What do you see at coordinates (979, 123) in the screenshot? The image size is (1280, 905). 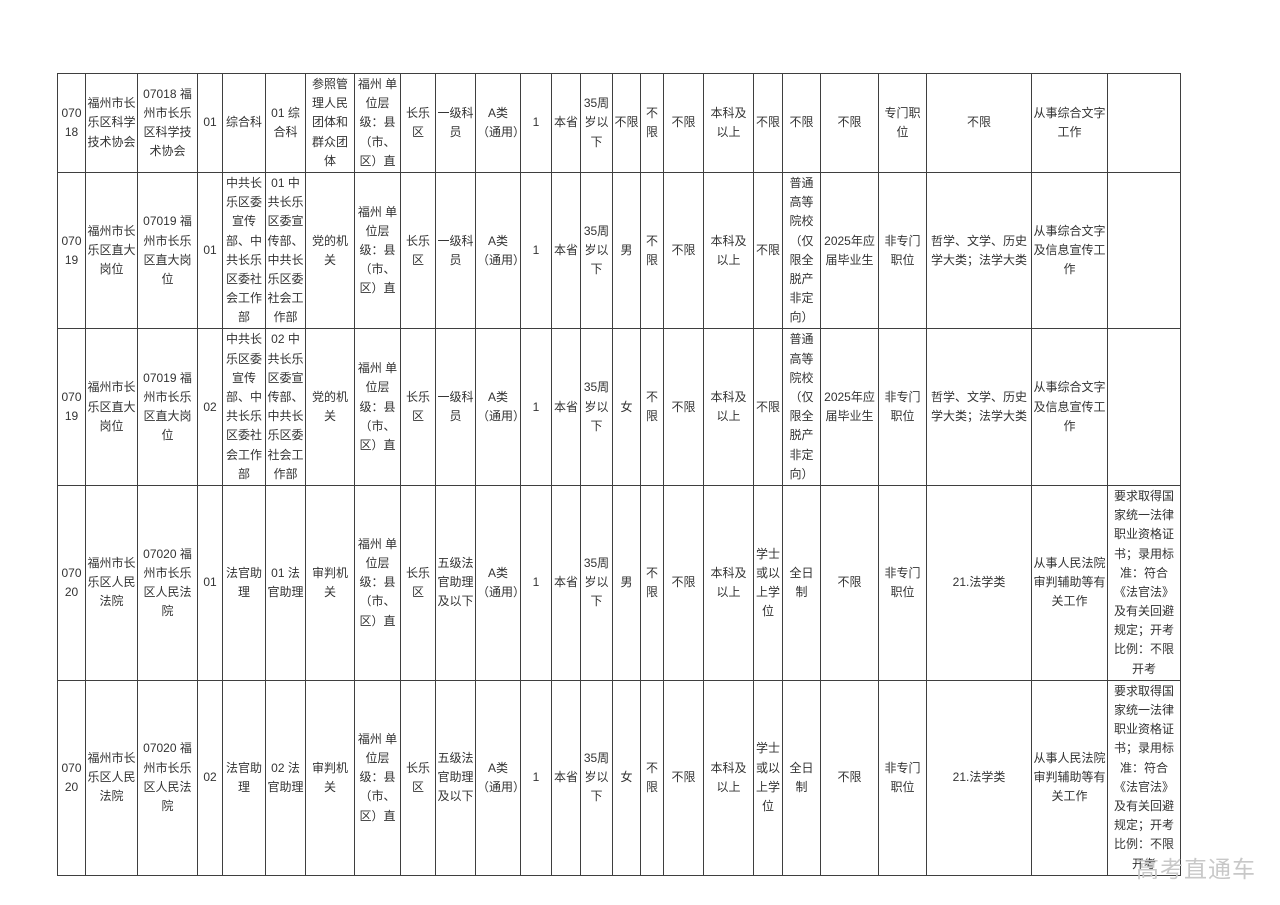 I see `cell-major: 不限` at bounding box center [979, 123].